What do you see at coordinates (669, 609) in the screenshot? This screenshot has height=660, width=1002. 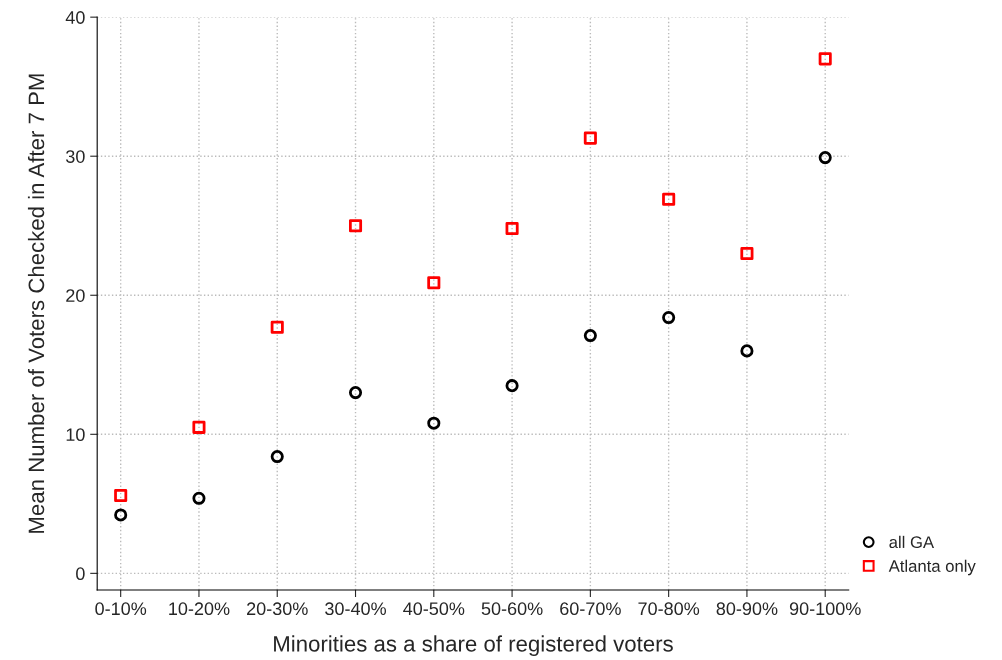 I see `x-tick-label: 70-80%` at bounding box center [669, 609].